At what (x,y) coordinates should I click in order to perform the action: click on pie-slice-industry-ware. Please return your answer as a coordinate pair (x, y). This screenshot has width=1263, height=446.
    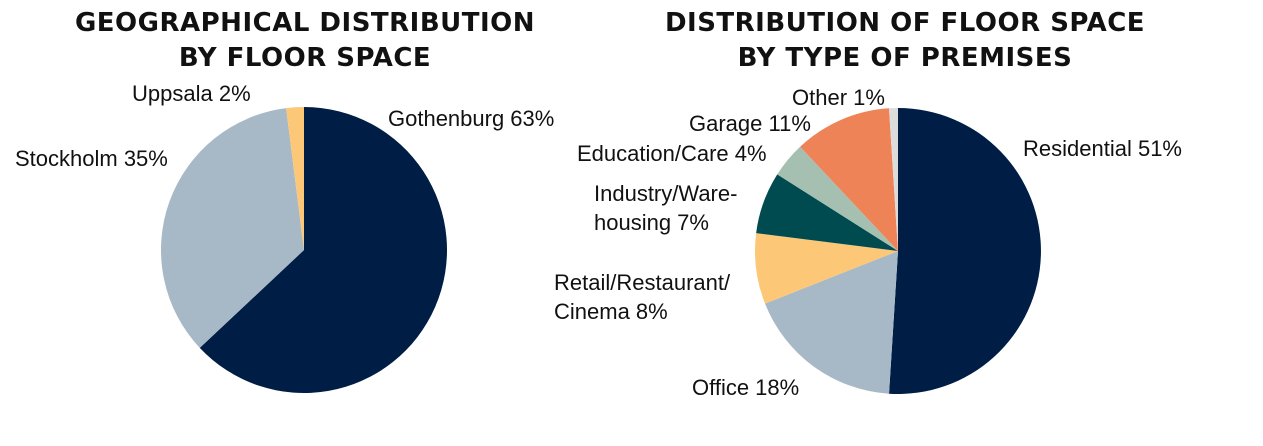
    Looking at the image, I should click on (827, 212).